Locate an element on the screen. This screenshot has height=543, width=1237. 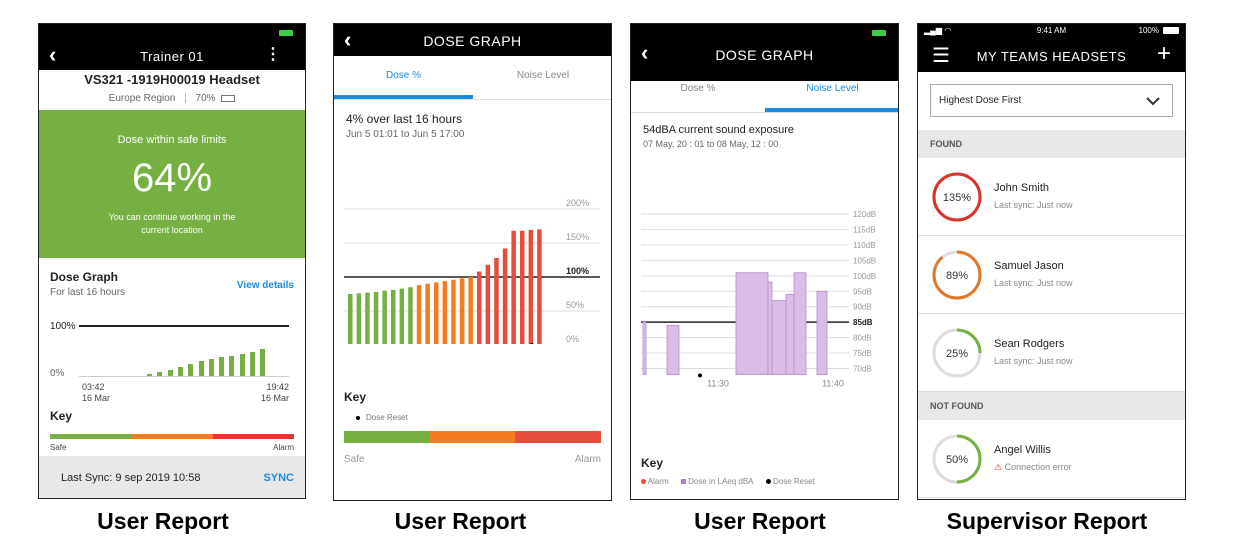
graph-subtitle: For last 16 hours is located at coordinates (88, 292).